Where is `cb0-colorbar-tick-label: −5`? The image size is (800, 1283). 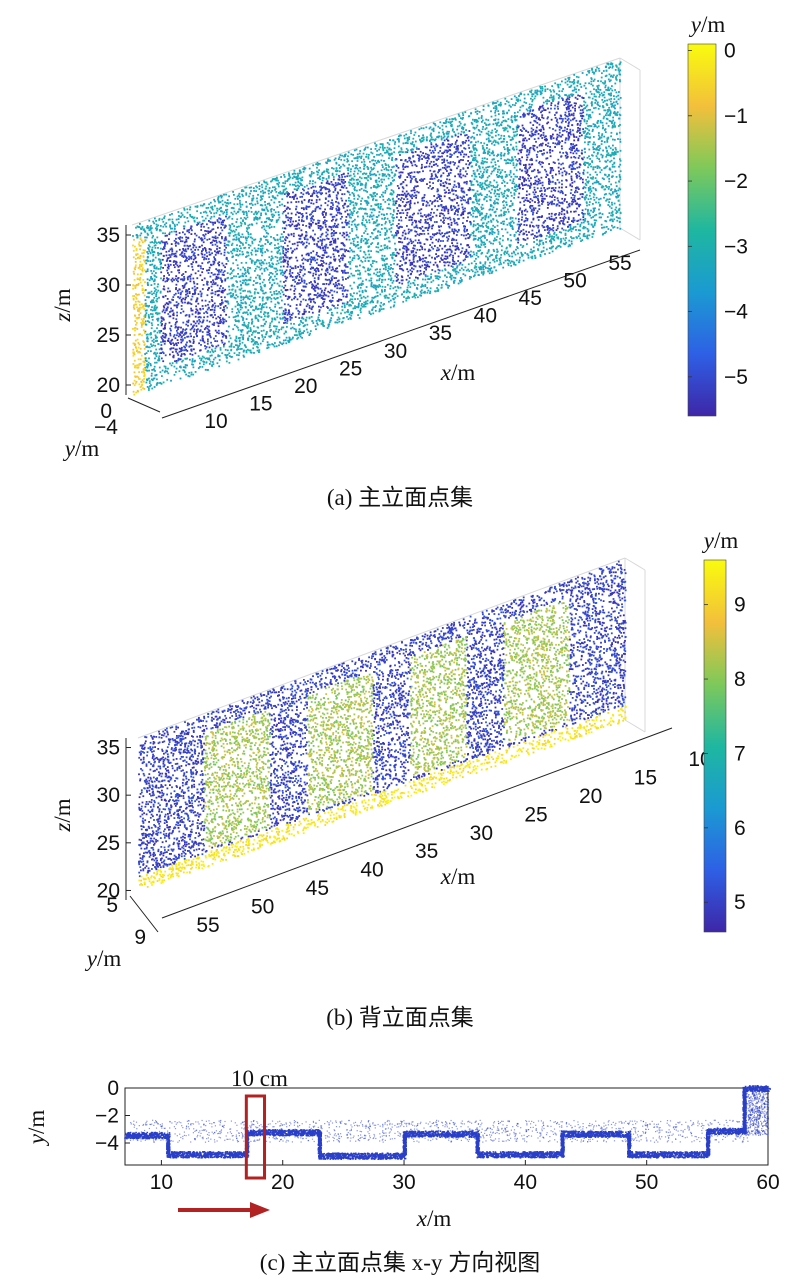
cb0-colorbar-tick-label: −5 is located at coordinates (736, 377).